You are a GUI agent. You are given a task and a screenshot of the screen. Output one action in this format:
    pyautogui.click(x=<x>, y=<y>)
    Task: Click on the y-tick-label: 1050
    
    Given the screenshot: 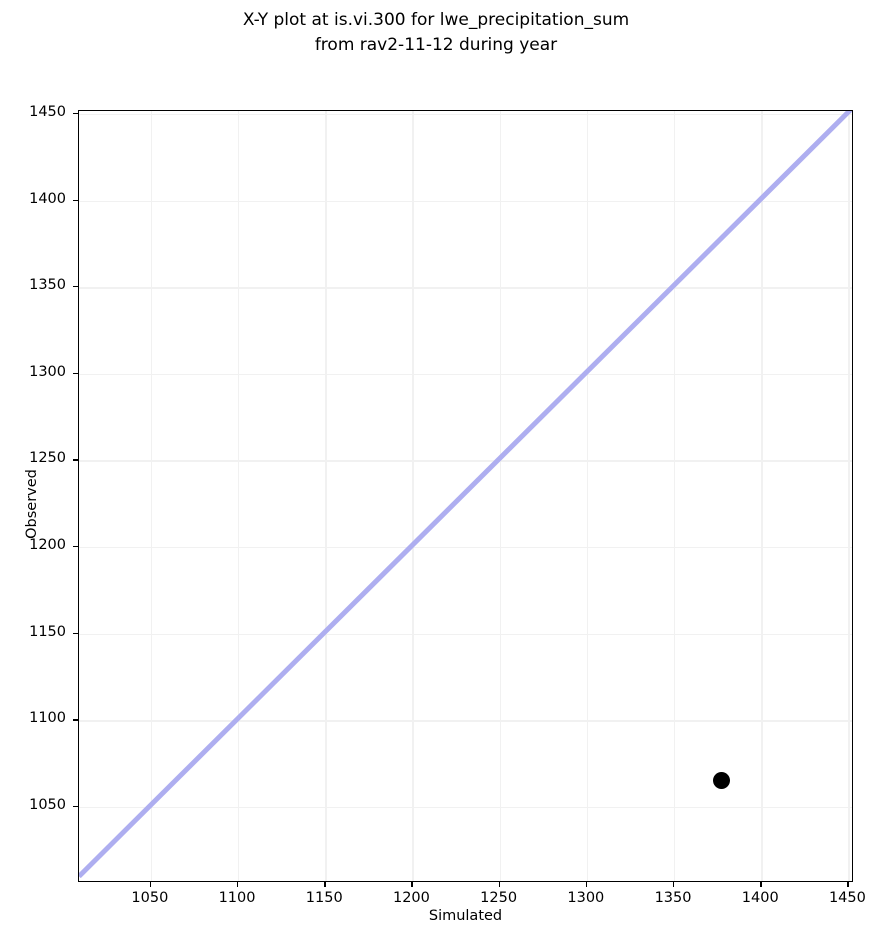 What is the action you would take?
    pyautogui.click(x=47, y=804)
    